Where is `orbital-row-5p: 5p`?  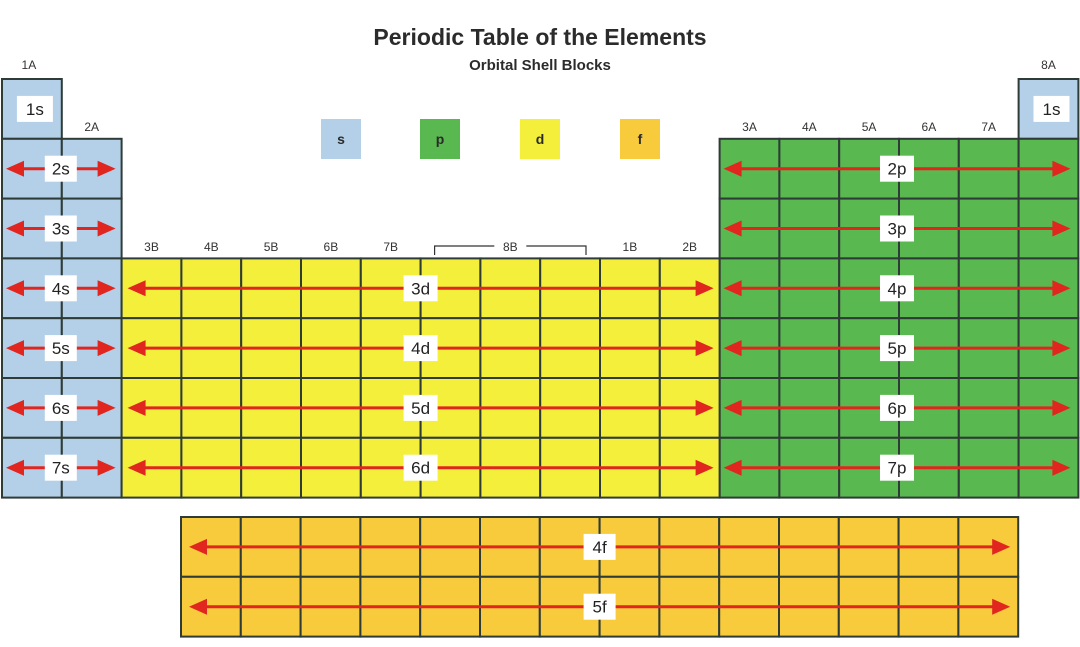 orbital-row-5p: 5p is located at coordinates (897, 348).